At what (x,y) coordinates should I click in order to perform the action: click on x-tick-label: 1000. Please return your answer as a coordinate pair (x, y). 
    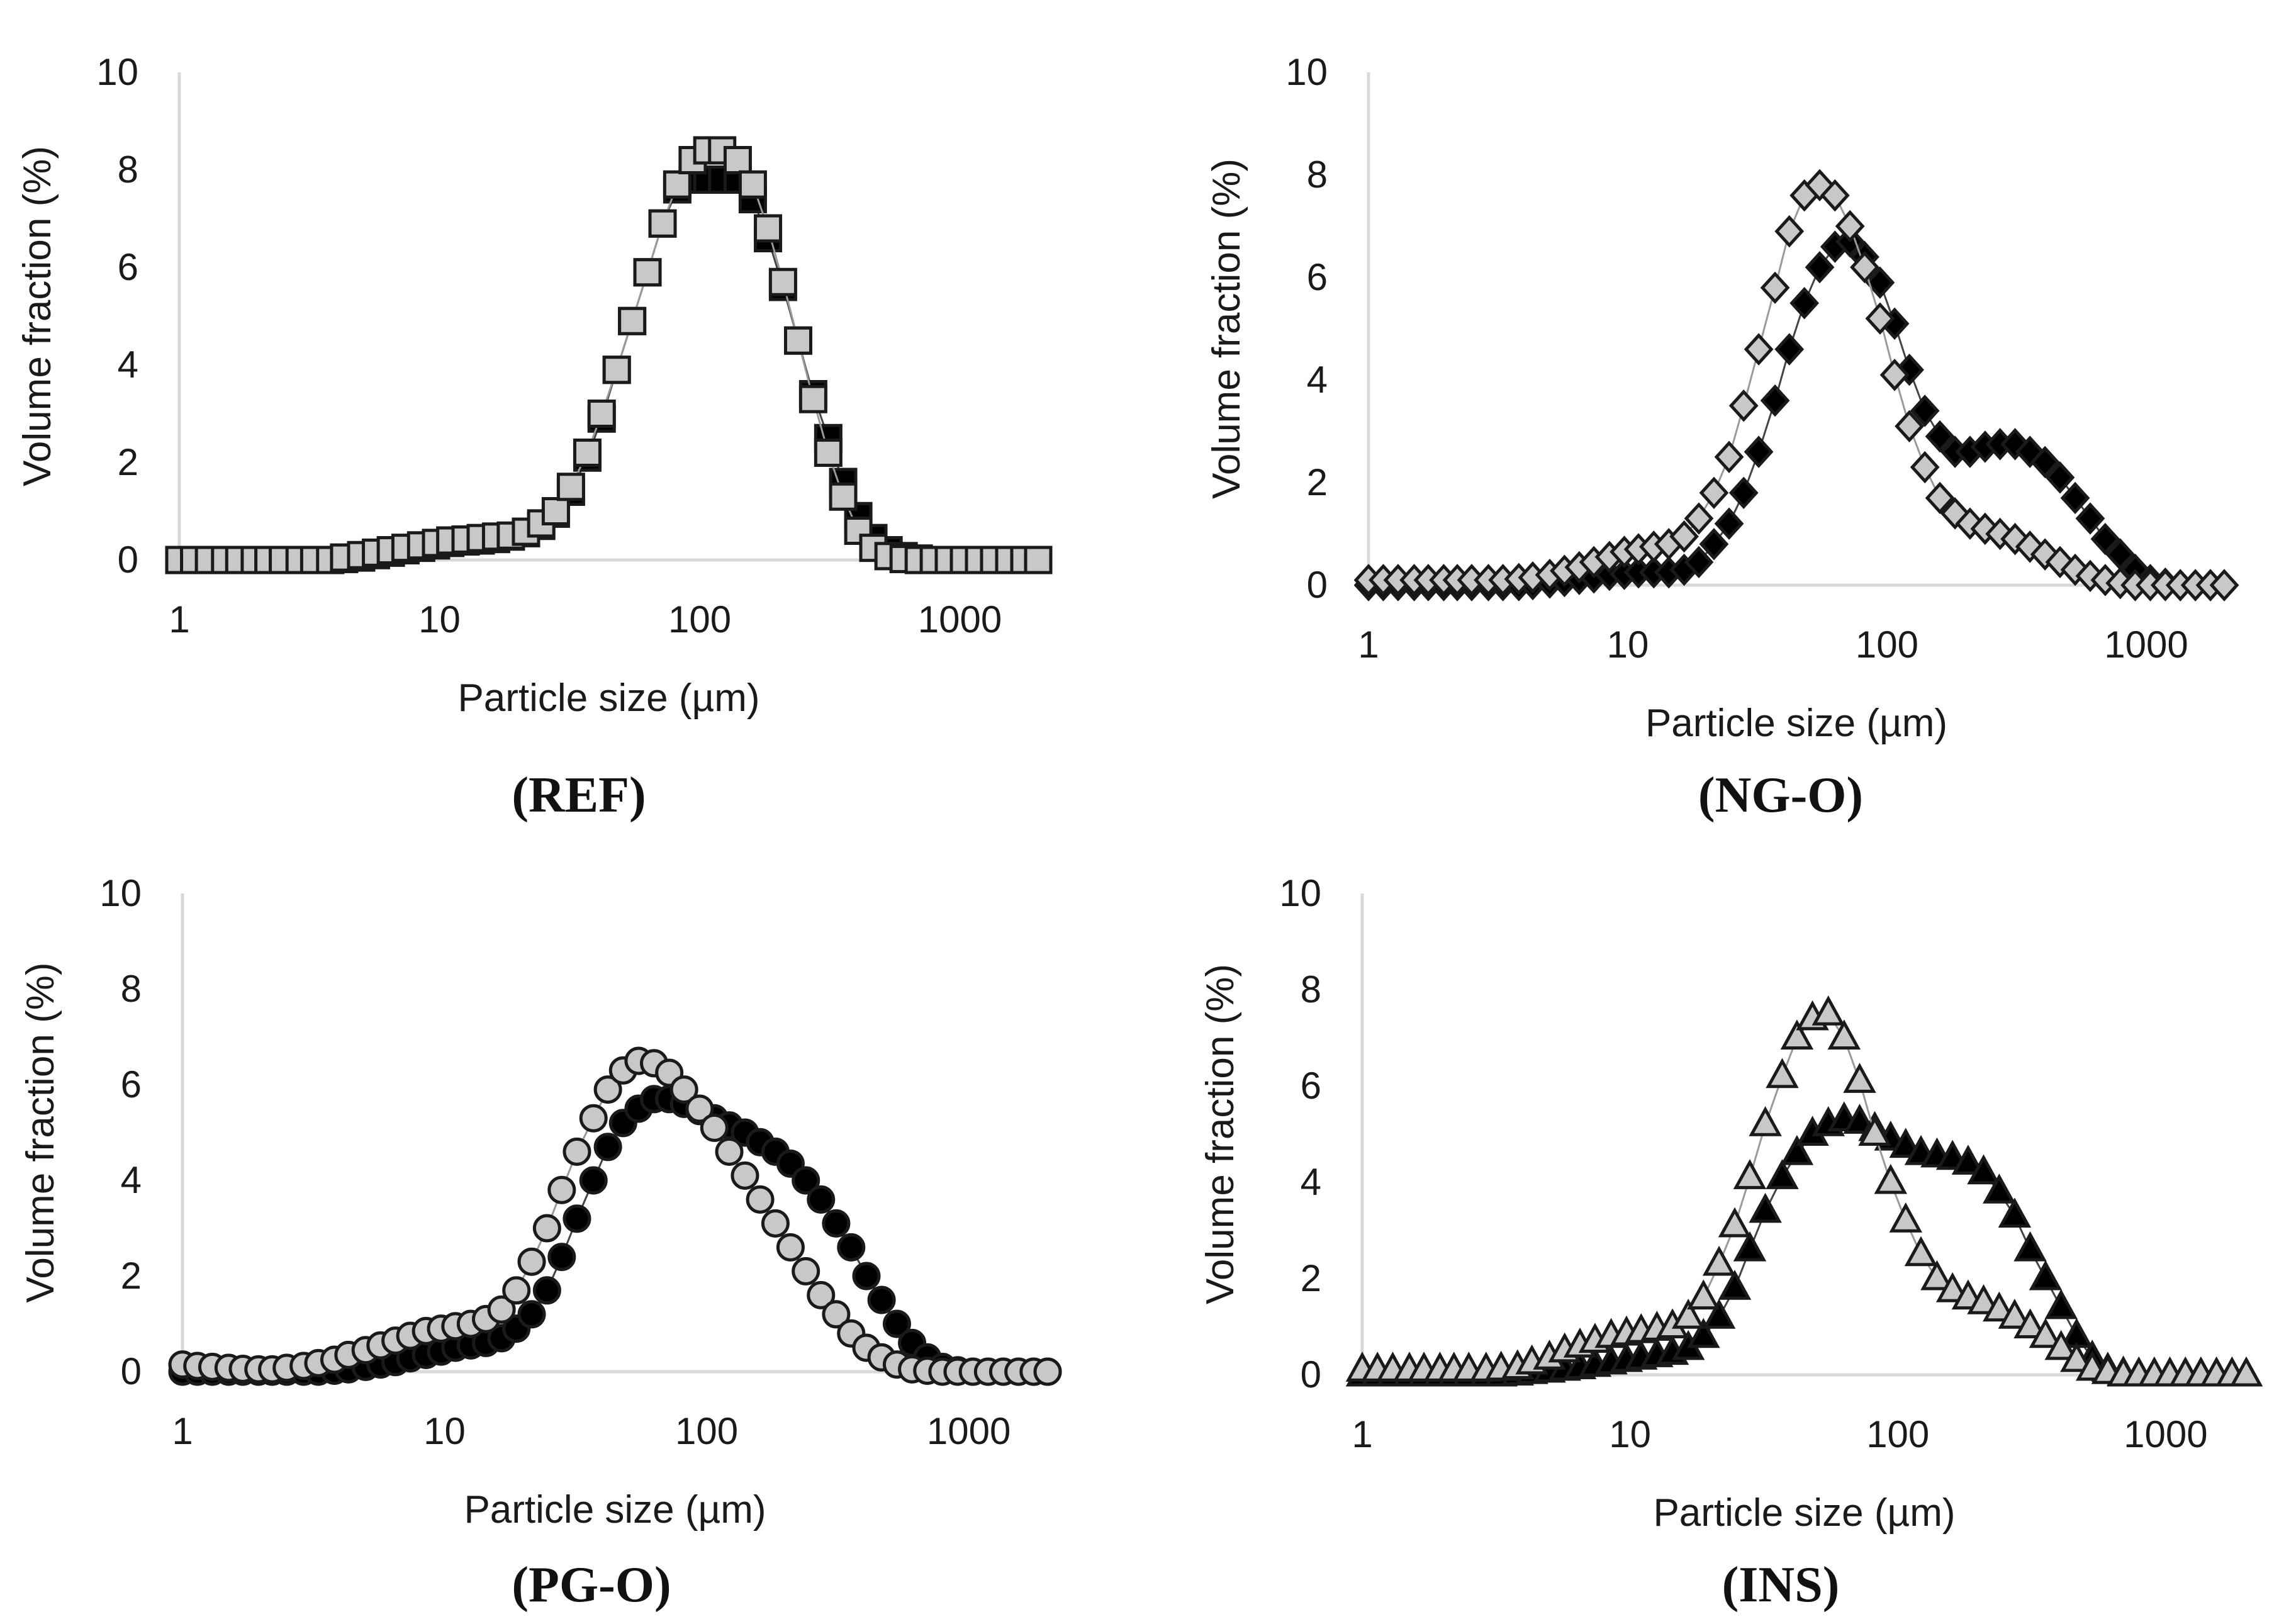
    Looking at the image, I should click on (2165, 1434).